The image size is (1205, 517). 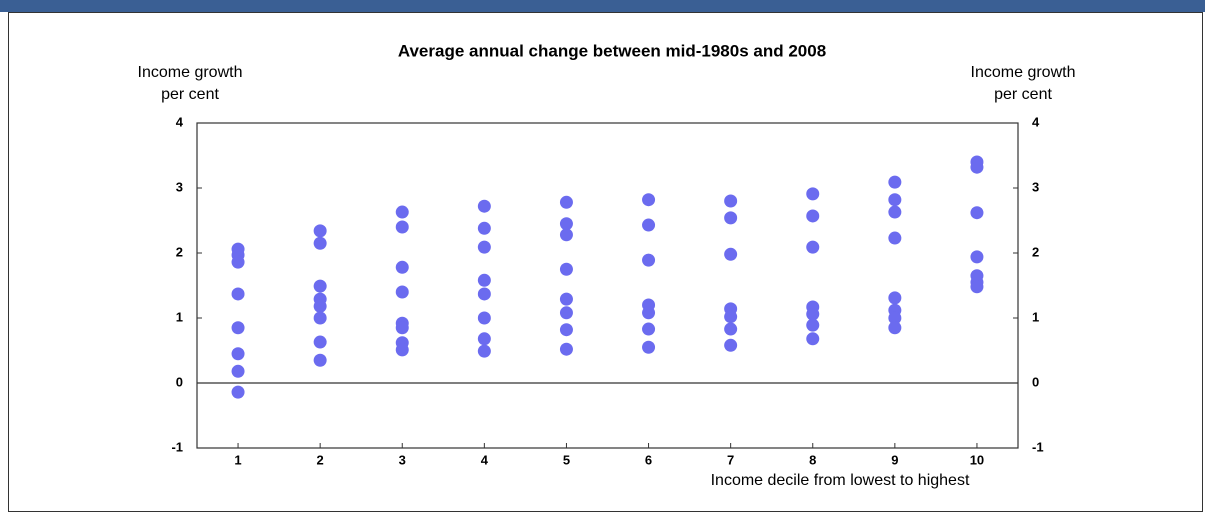 What do you see at coordinates (812, 459) in the screenshot?
I see `x-tick-label: 8` at bounding box center [812, 459].